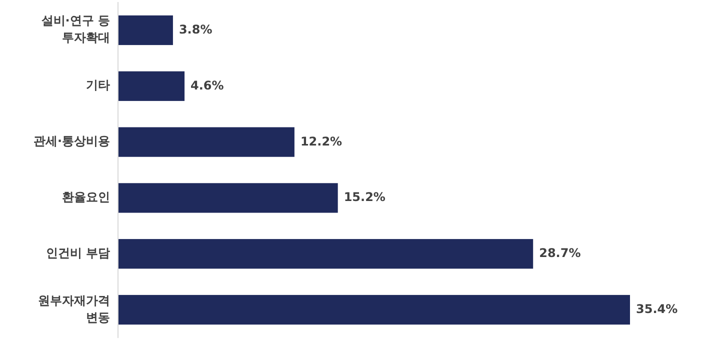  Describe the element at coordinates (98, 85) in the screenshot. I see `y-tick-label: 기타` at that location.